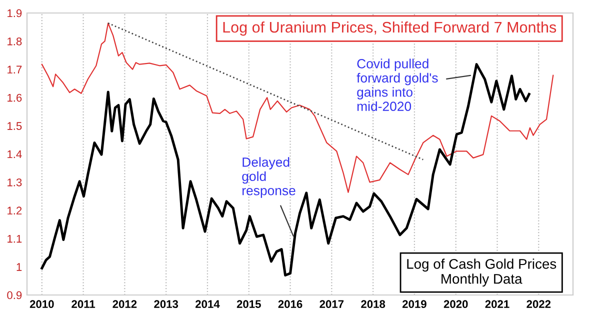 This screenshot has height=322, width=600. What do you see at coordinates (15, 98) in the screenshot?
I see `y-tick-label: 1.6` at bounding box center [15, 98].